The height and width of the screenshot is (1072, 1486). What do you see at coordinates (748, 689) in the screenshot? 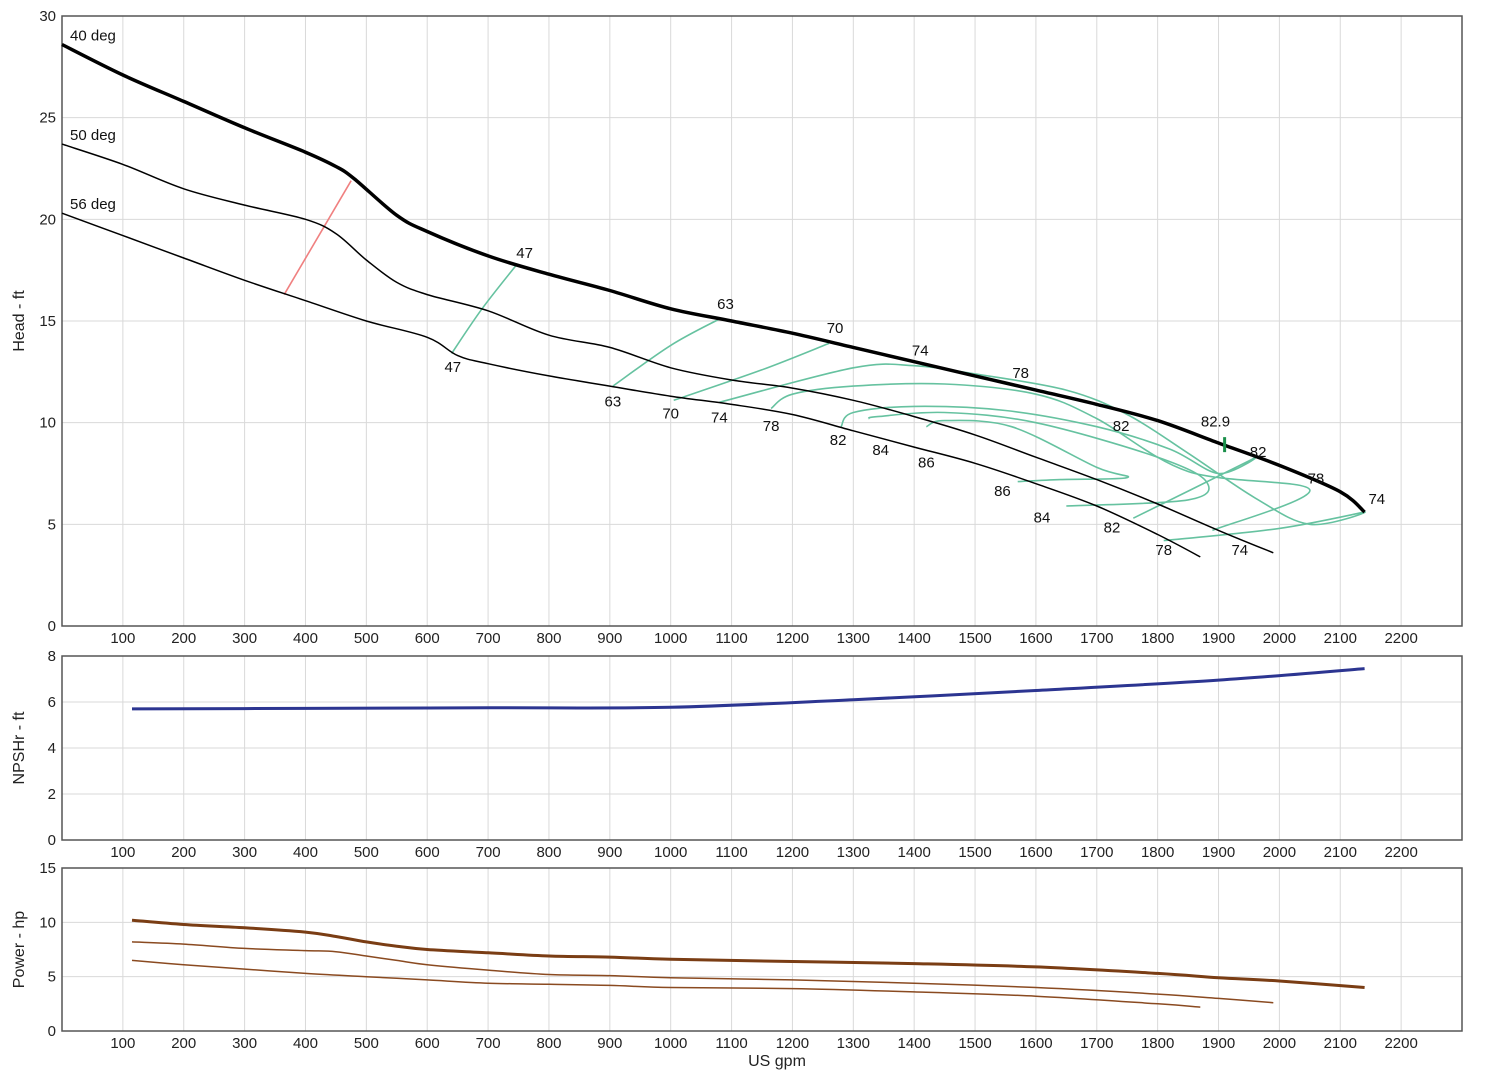
I see `npsh-series-0-curve` at bounding box center [748, 689].